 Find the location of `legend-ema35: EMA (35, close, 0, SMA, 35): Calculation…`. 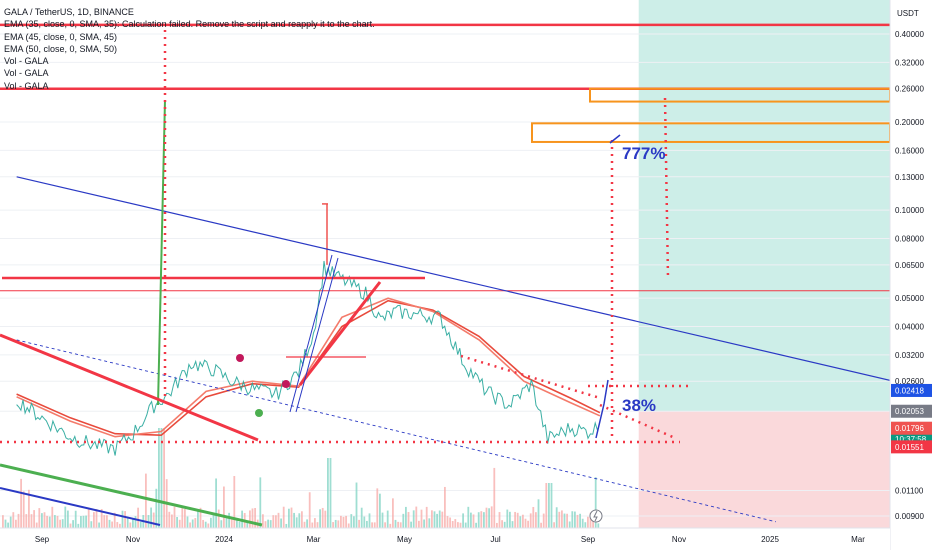

legend-ema35: EMA (35, close, 0, SMA, 35): Calculation… is located at coordinates (189, 24).